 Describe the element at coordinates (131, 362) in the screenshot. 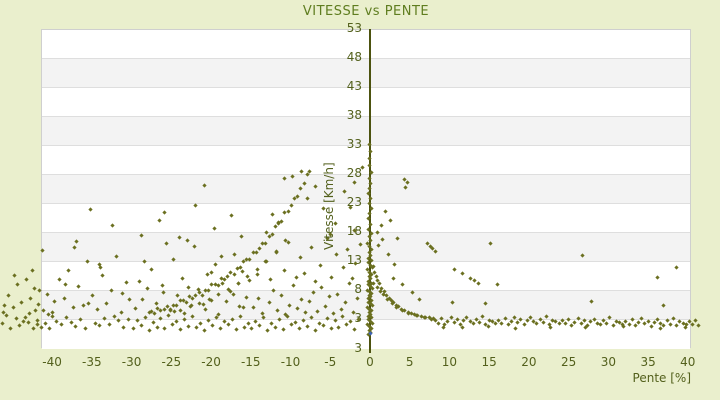

I see `x-tick-label: -30` at that location.